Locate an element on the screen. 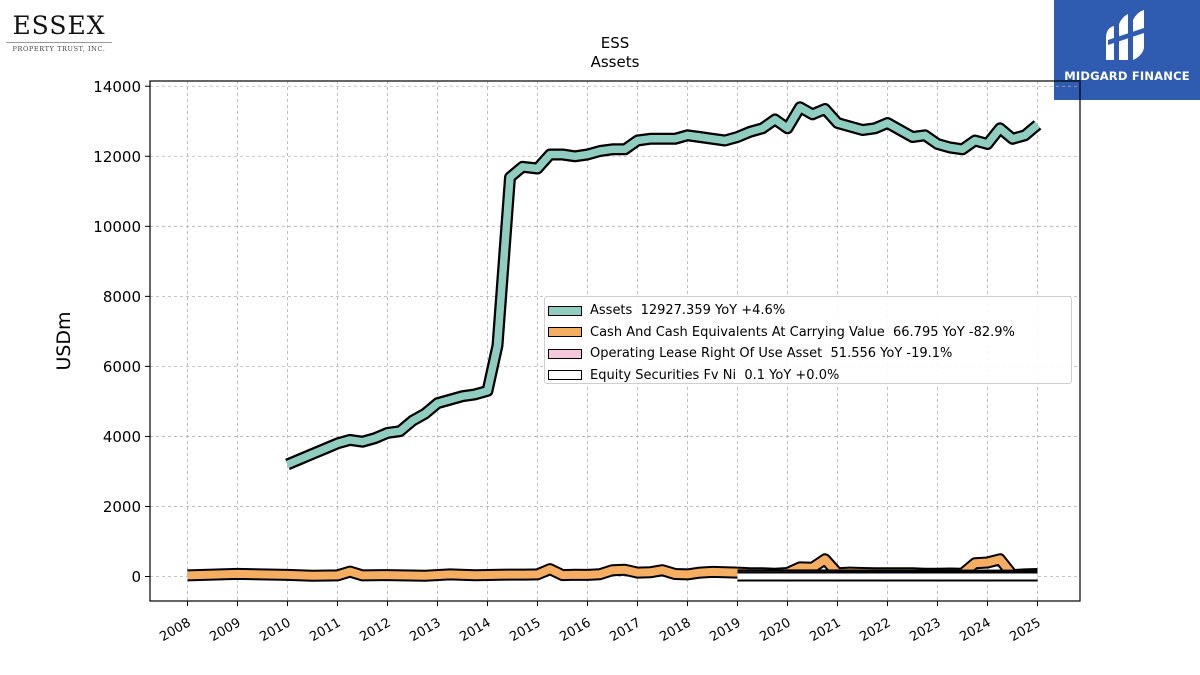 Image resolution: width=1200 pixels, height=675 pixels. midgard-logo-caption: MIDGARD FINANCE is located at coordinates (1127, 76).